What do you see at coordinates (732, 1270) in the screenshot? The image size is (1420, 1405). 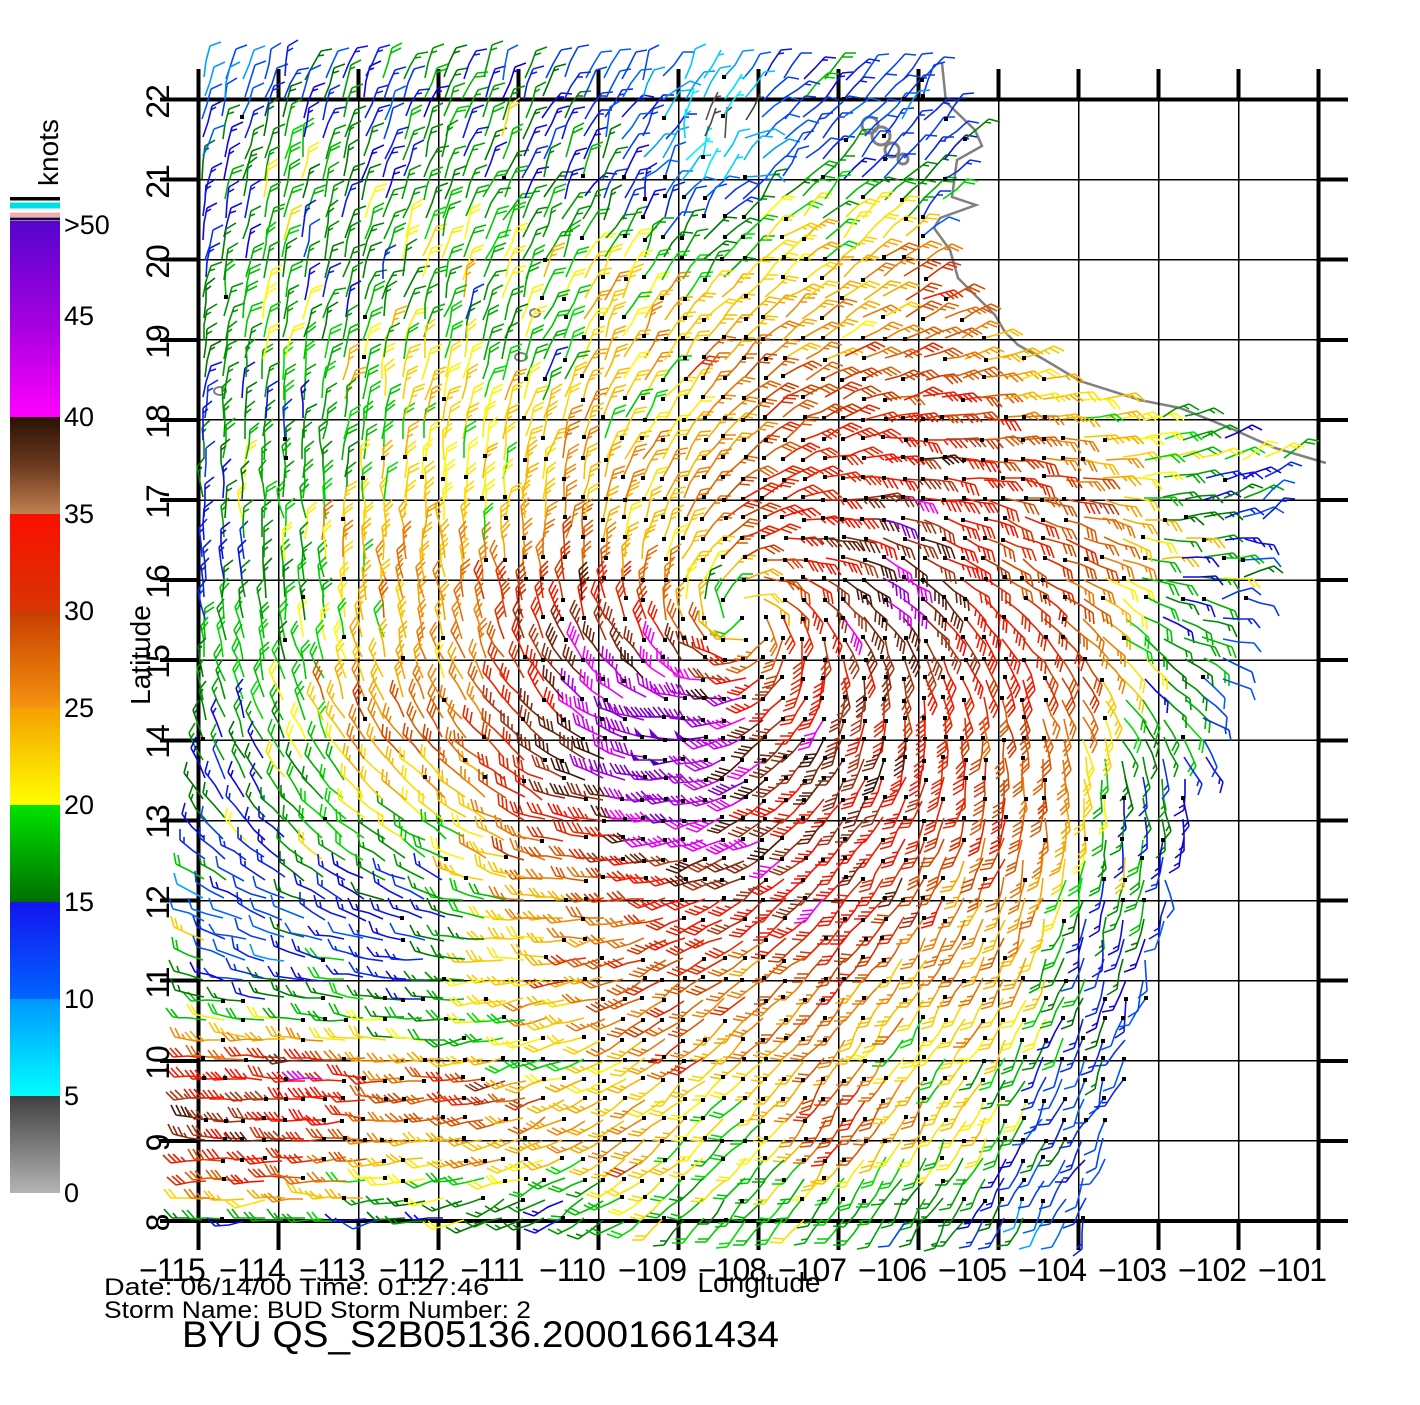 I see `svg-text: −108` at bounding box center [732, 1270].